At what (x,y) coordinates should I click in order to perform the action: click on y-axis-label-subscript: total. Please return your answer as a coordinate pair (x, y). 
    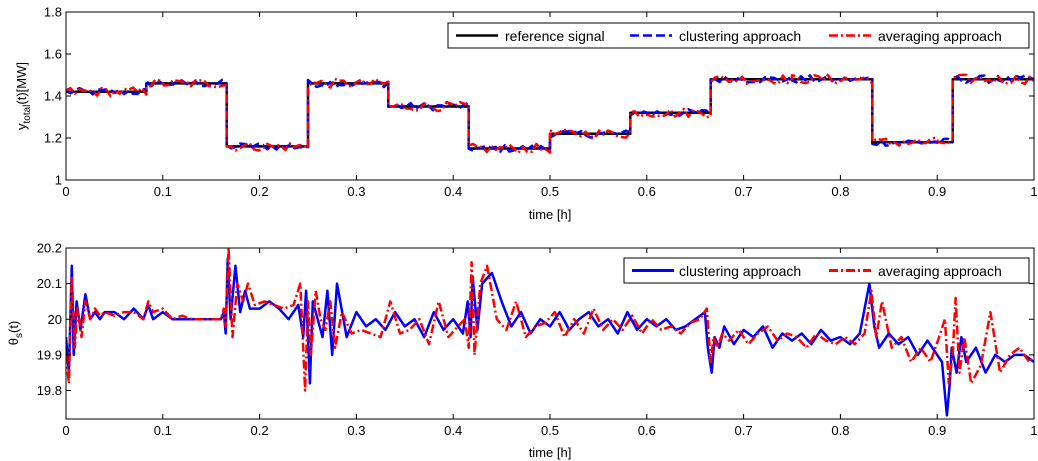
    Looking at the image, I should click on (27, 114).